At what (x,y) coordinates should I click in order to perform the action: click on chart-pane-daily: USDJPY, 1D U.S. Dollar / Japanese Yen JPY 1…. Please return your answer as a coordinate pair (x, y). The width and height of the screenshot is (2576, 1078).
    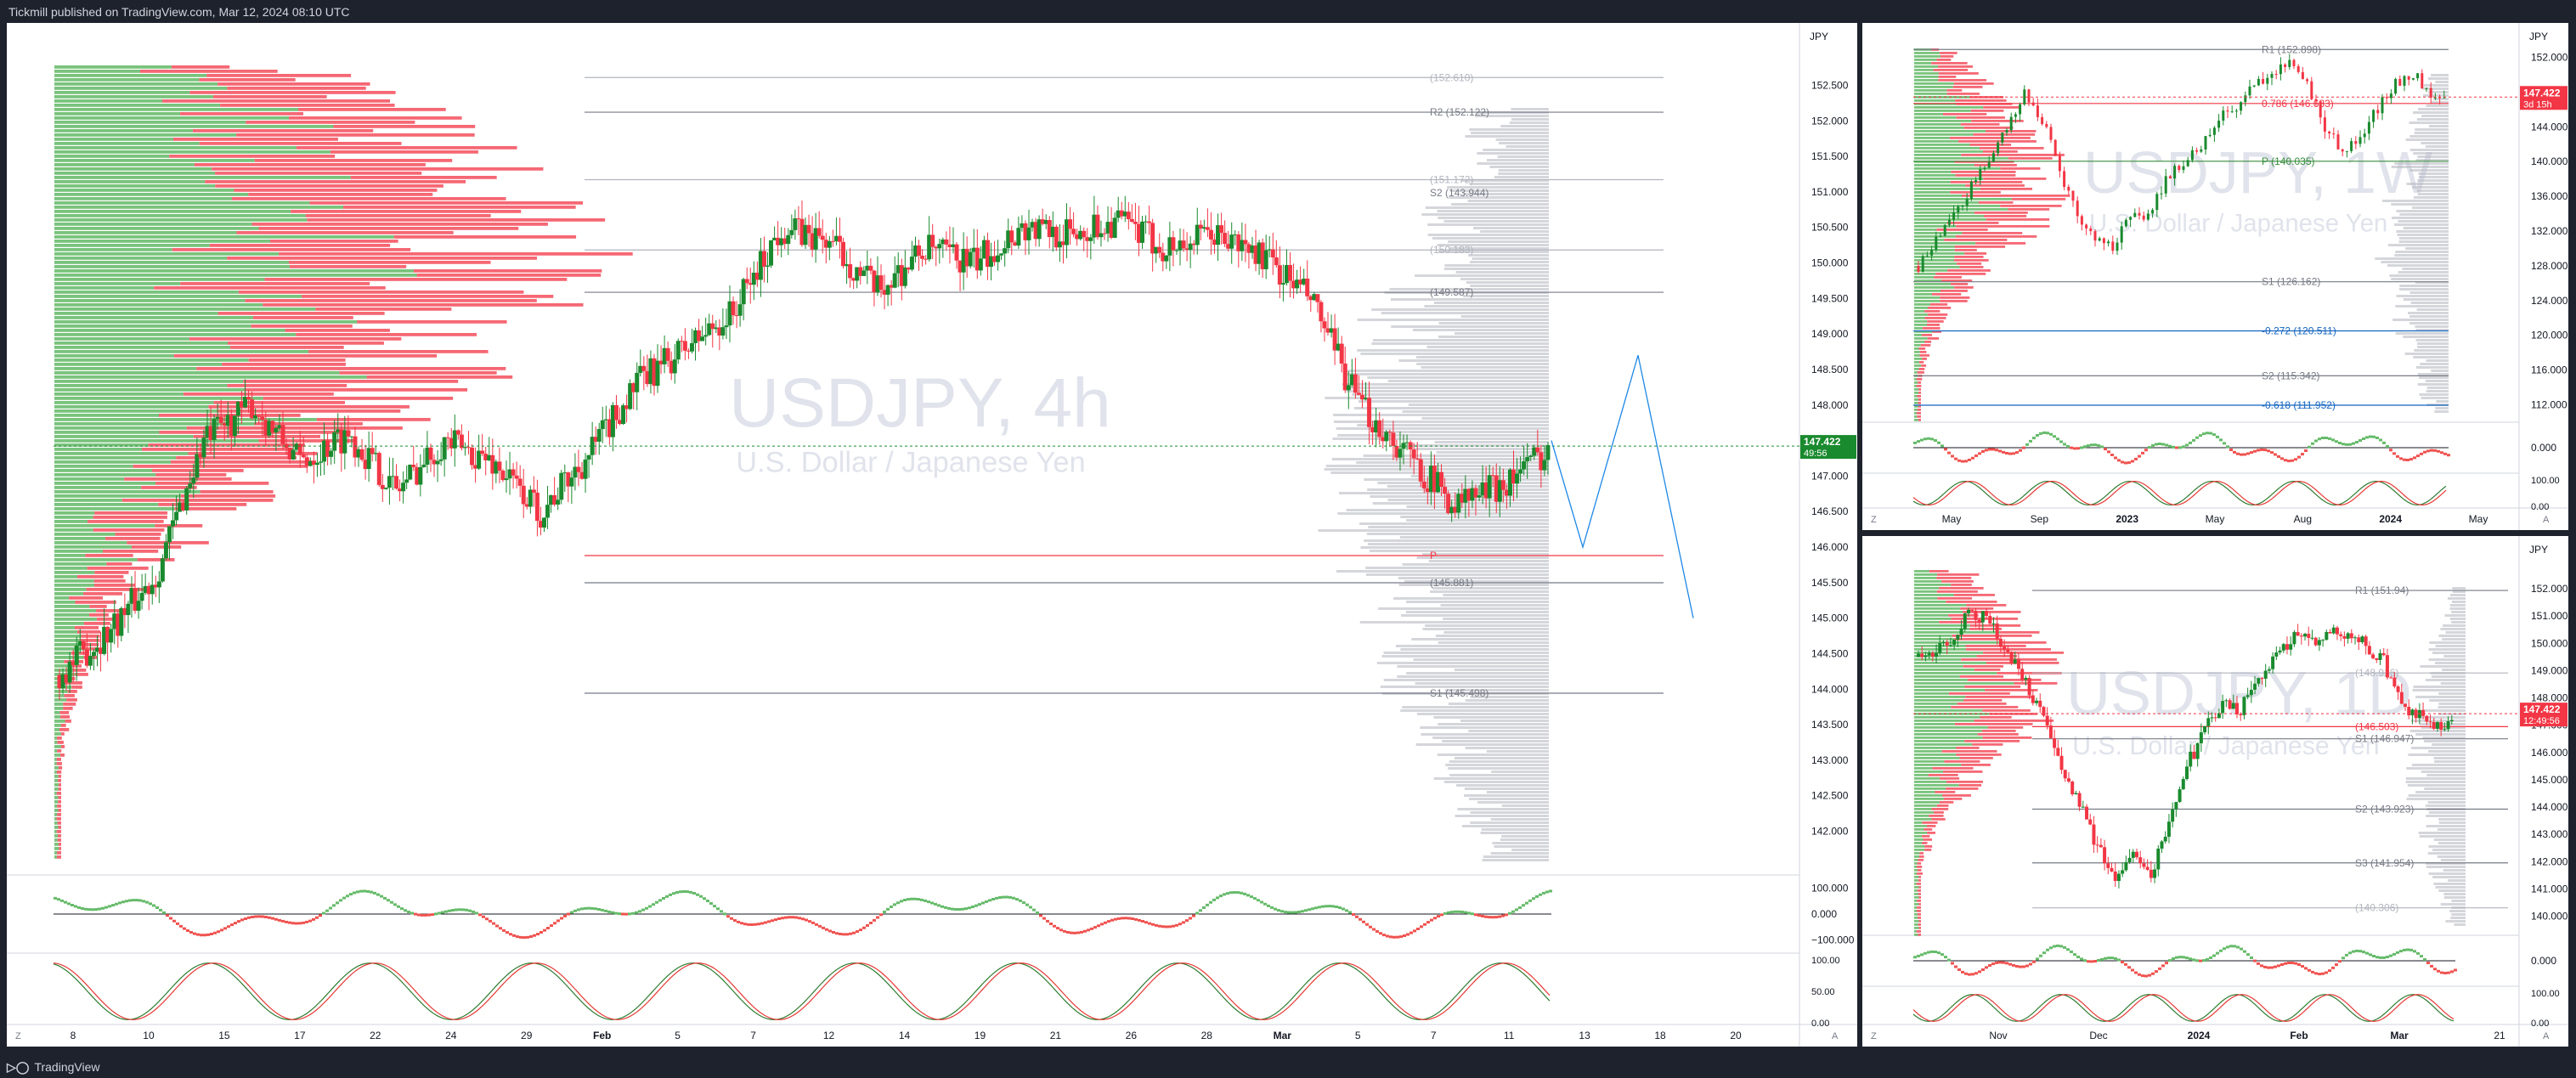
    Looking at the image, I should click on (2215, 791).